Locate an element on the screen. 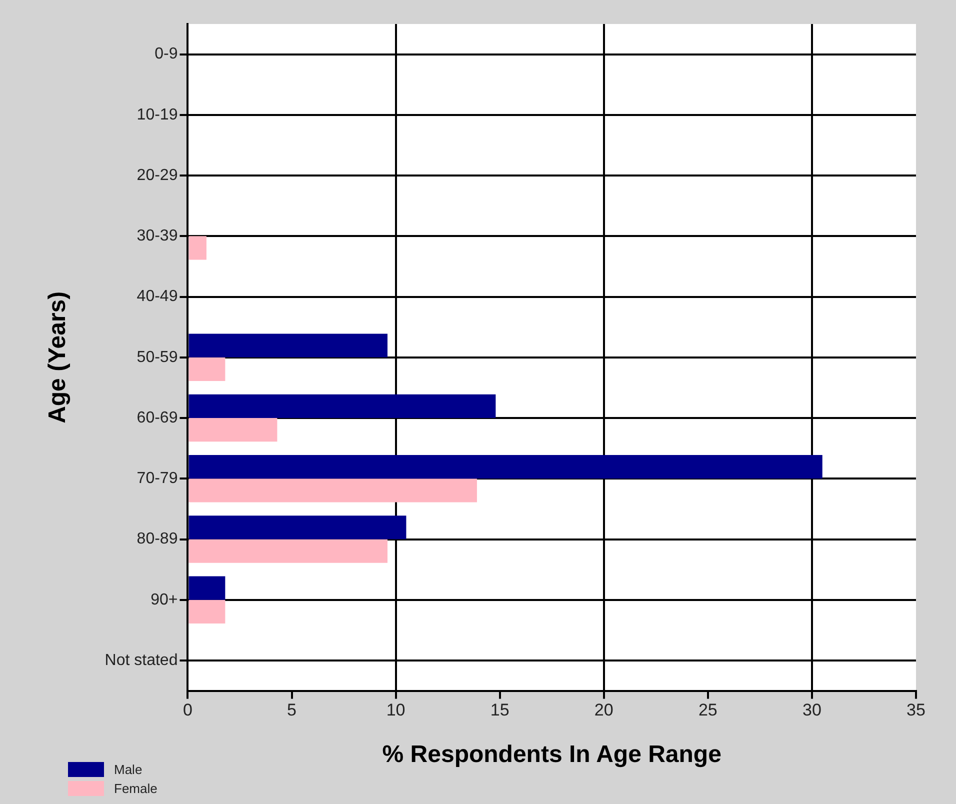  y-tick-label: Not stated is located at coordinates (141, 660).